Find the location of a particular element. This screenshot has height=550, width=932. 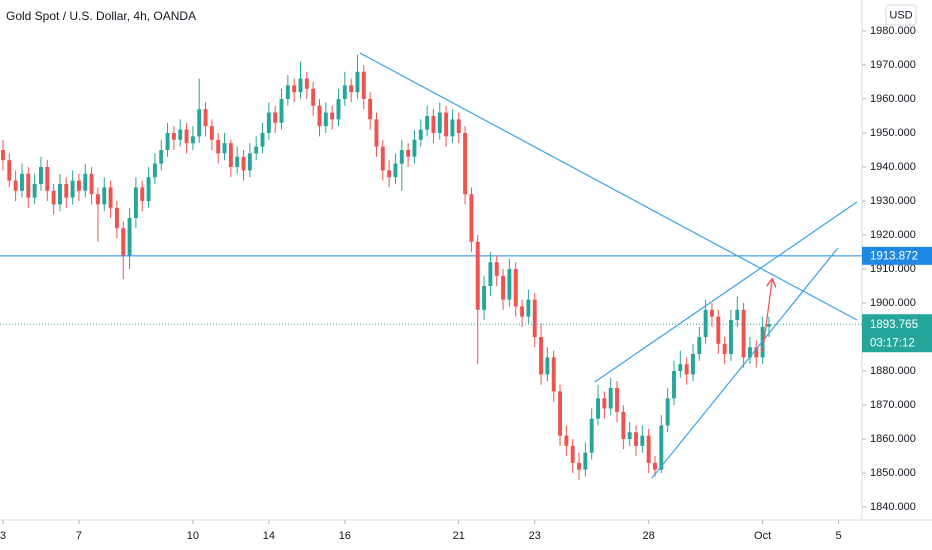

chart-title: Gold Spot / U.S. Dollar, 4h, OANDA is located at coordinates (101, 16).